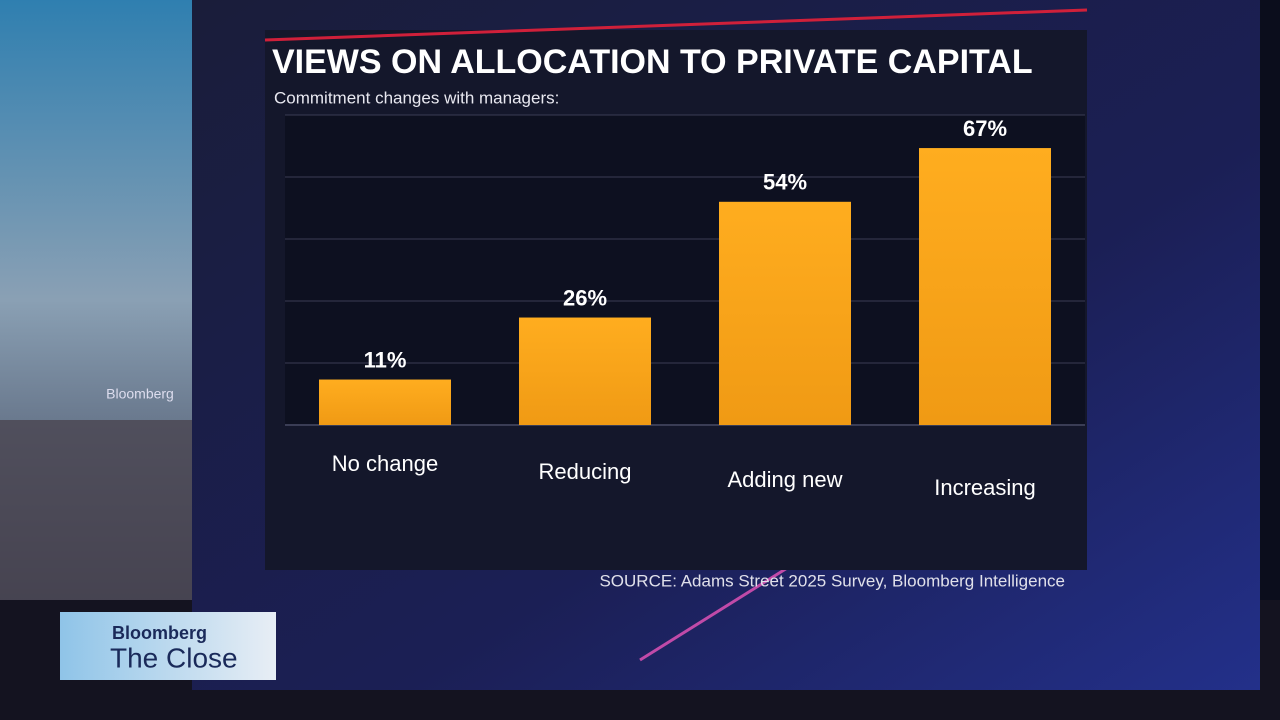  What do you see at coordinates (985, 128) in the screenshot?
I see `value-label: 67%` at bounding box center [985, 128].